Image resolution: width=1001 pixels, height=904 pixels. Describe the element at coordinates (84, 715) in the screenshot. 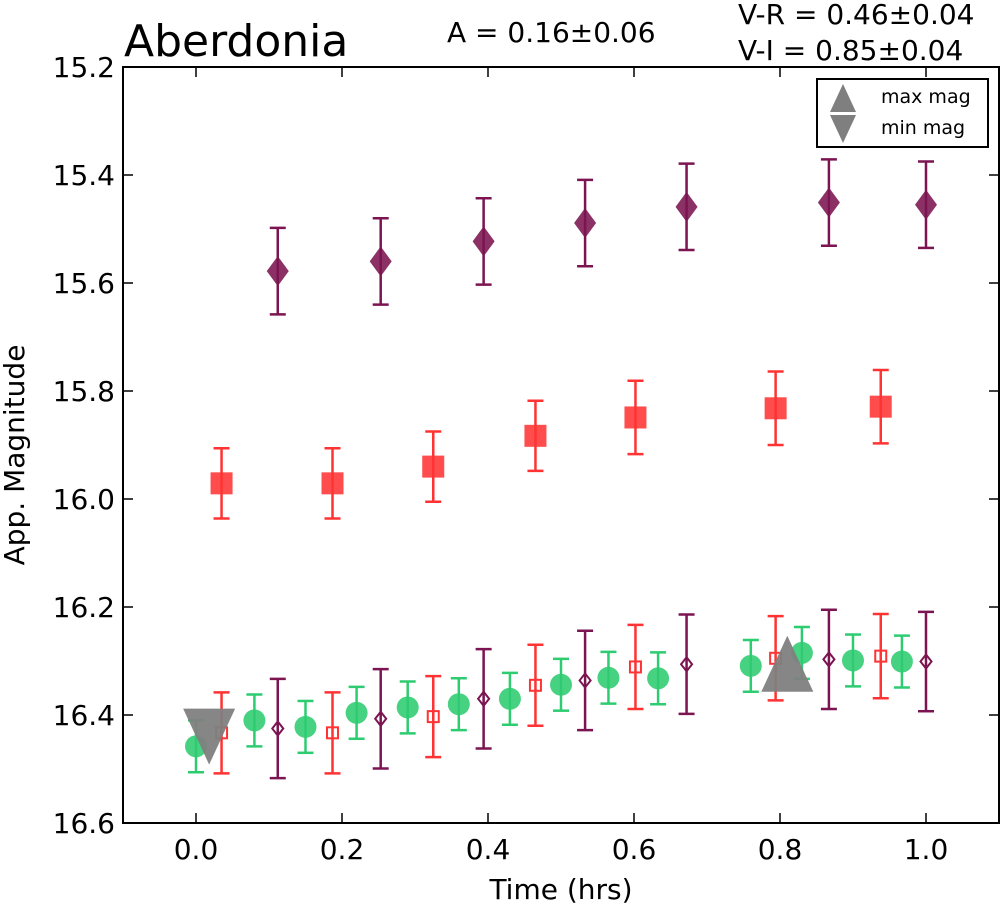

I see `y-tick-label: 16.4` at that location.